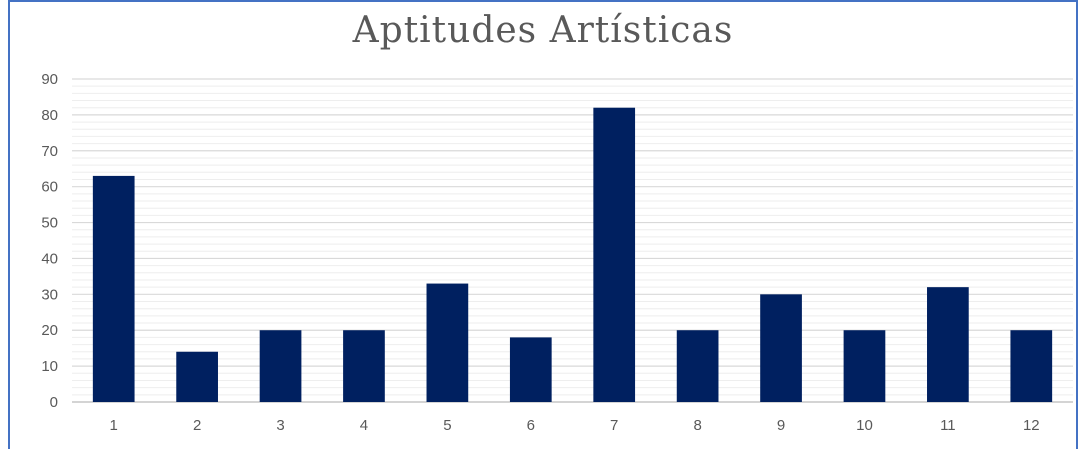 This screenshot has width=1086, height=449. I want to click on x-tick-label: 1, so click(114, 425).